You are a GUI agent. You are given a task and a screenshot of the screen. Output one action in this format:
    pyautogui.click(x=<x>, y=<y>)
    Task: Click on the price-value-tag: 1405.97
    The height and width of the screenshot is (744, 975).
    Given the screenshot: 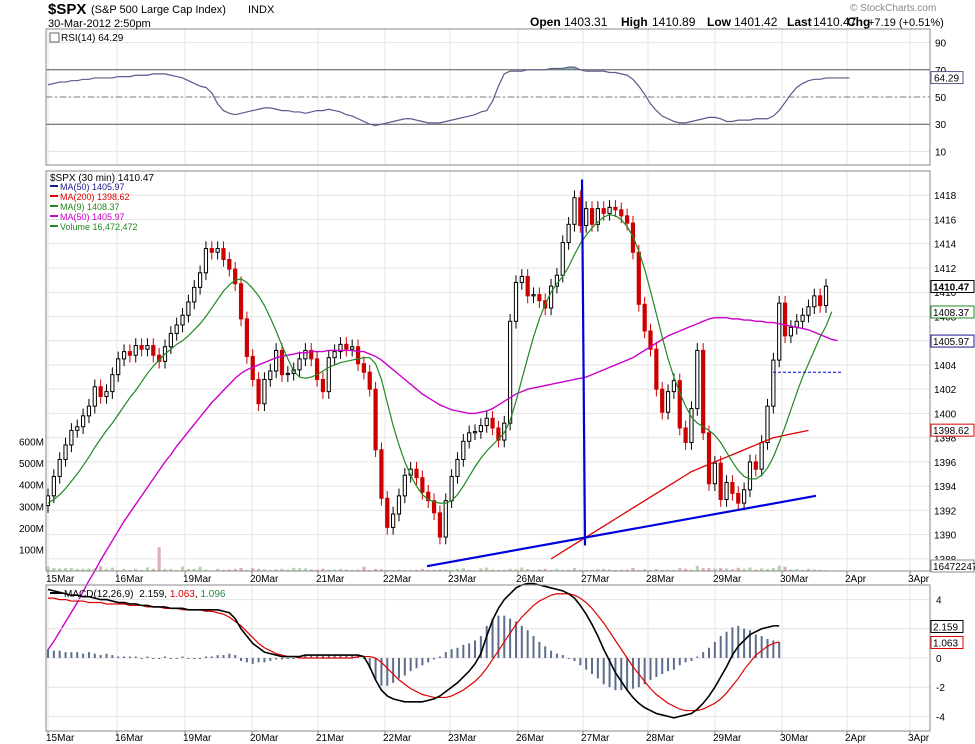 What is the action you would take?
    pyautogui.click(x=951, y=342)
    